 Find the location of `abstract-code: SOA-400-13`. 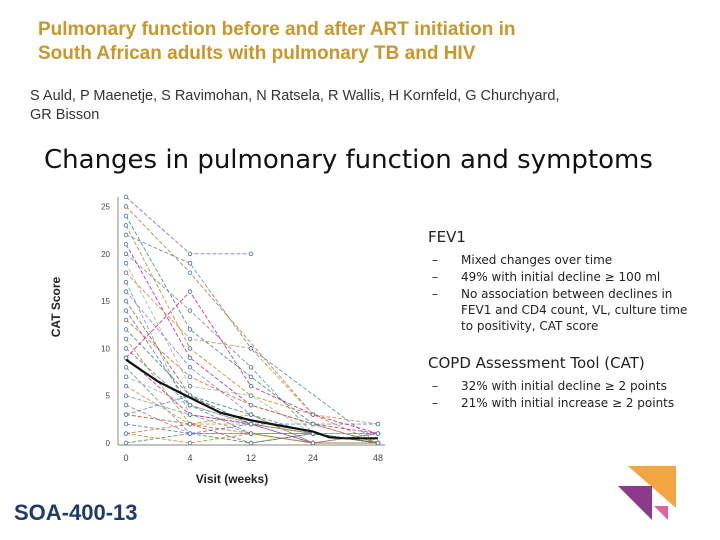

abstract-code: SOA-400-13 is located at coordinates (76, 512).